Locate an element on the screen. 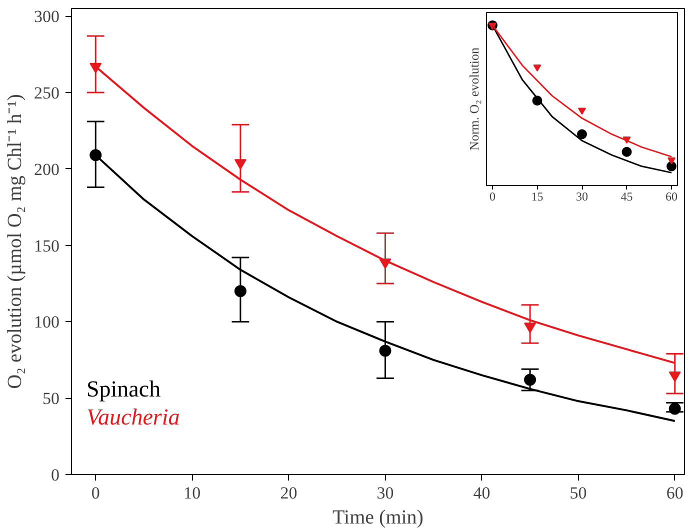 The width and height of the screenshot is (692, 531). x-tick-label: 20 is located at coordinates (289, 493).